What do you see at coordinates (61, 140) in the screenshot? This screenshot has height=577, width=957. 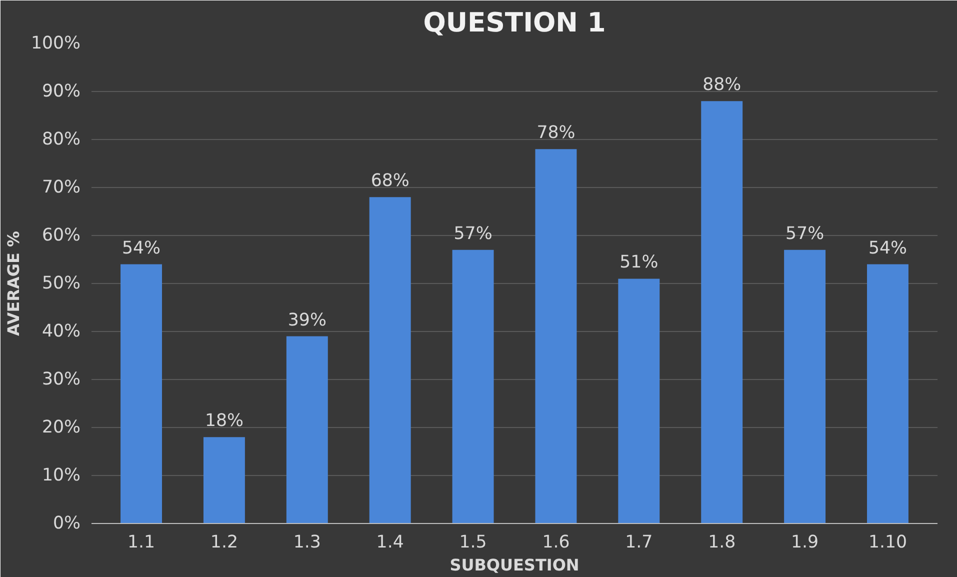 I see `y-tick-label: 80%` at bounding box center [61, 140].